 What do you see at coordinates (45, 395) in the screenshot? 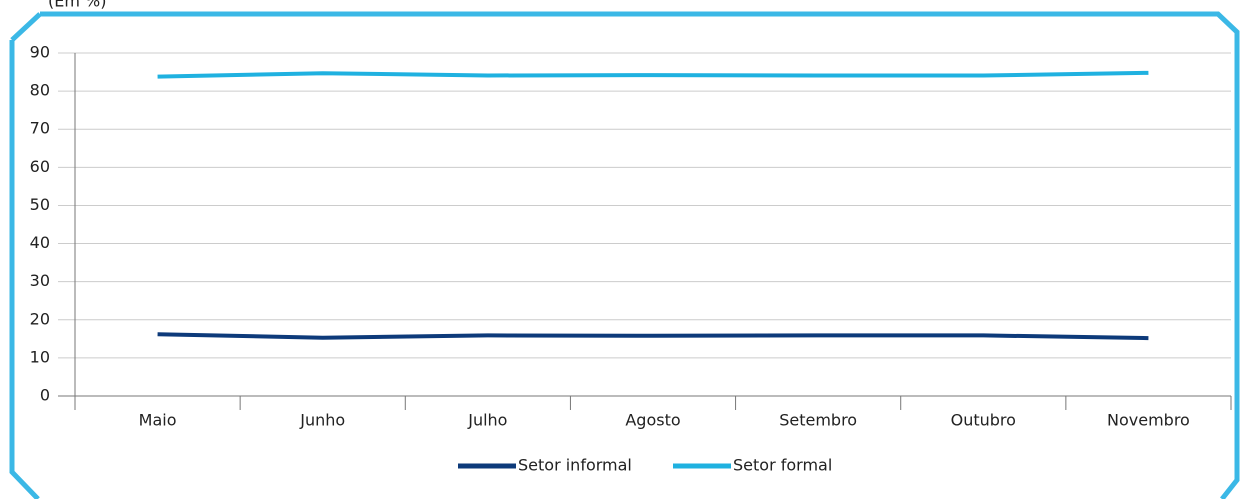
I see `y-tick-label: 0` at bounding box center [45, 395].